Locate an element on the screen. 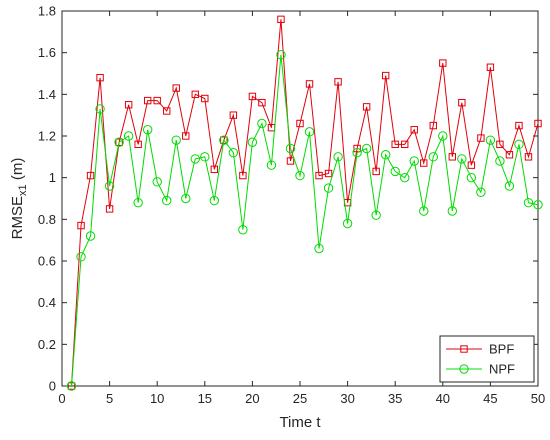 This screenshot has height=440, width=550. legend-marker-bpf is located at coordinates (464, 349).